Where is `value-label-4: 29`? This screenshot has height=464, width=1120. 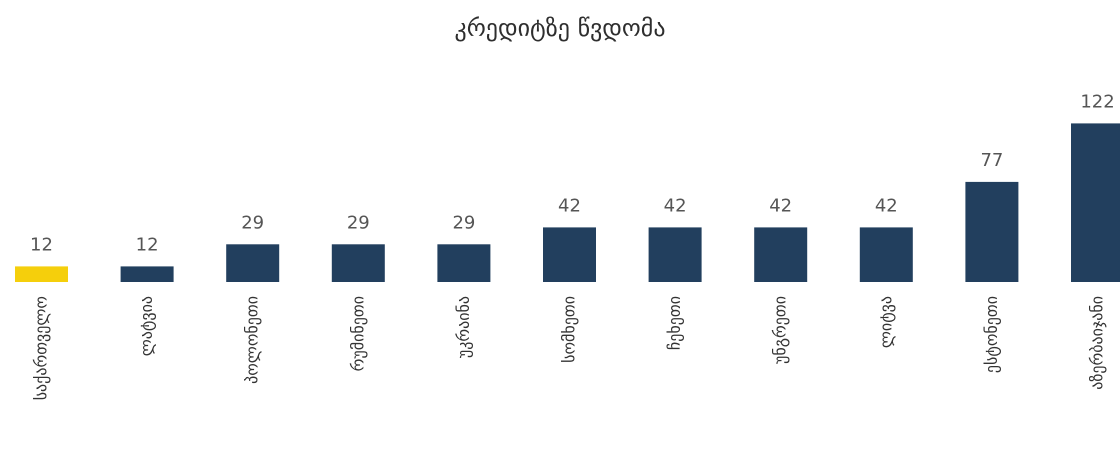
value-label-4: 29 is located at coordinates (358, 222).